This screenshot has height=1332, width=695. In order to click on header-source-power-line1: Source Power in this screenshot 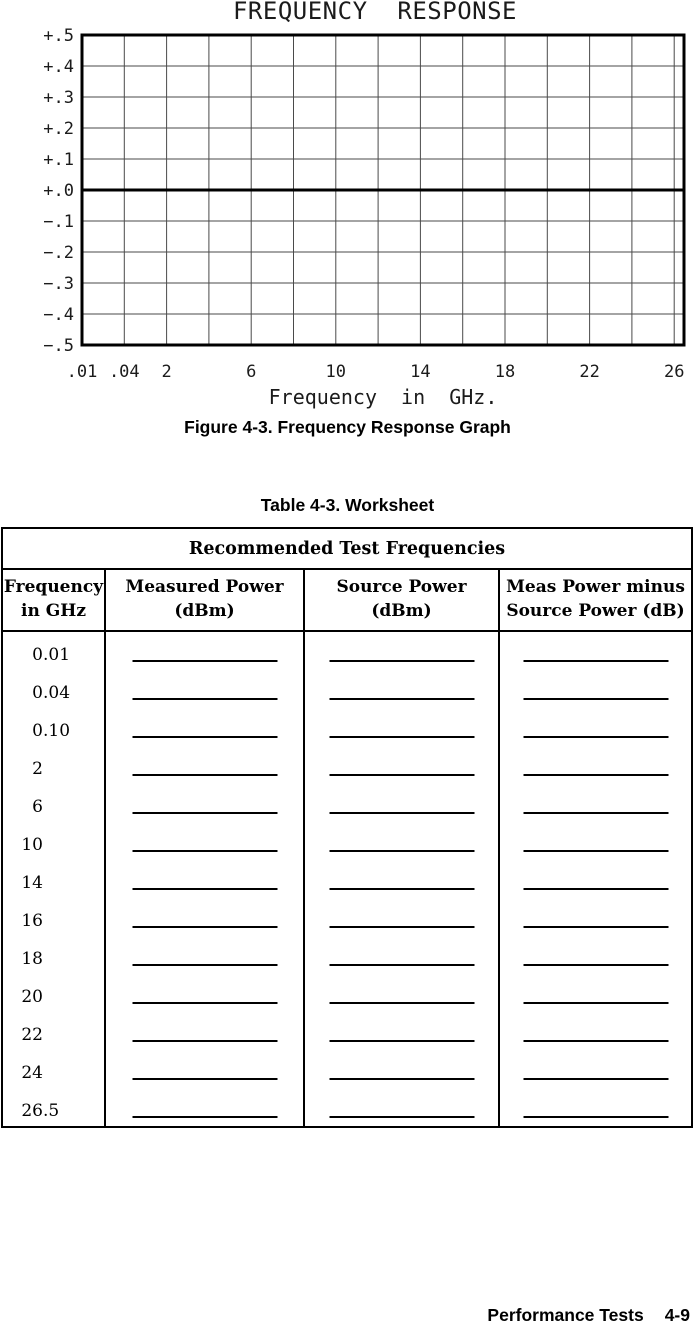, I will do `click(401, 587)`.